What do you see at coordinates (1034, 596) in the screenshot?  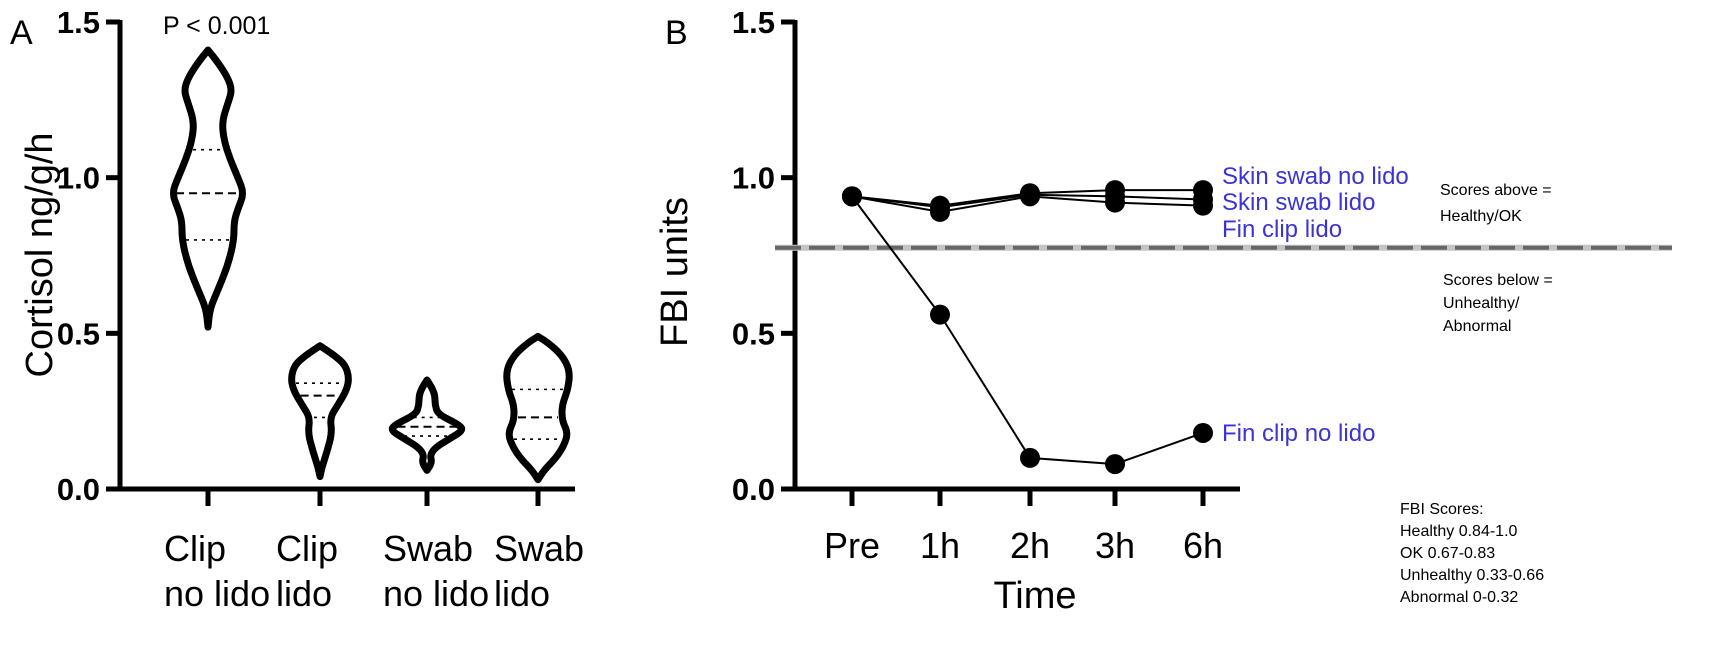 I see `x-axis-title: Time` at bounding box center [1034, 596].